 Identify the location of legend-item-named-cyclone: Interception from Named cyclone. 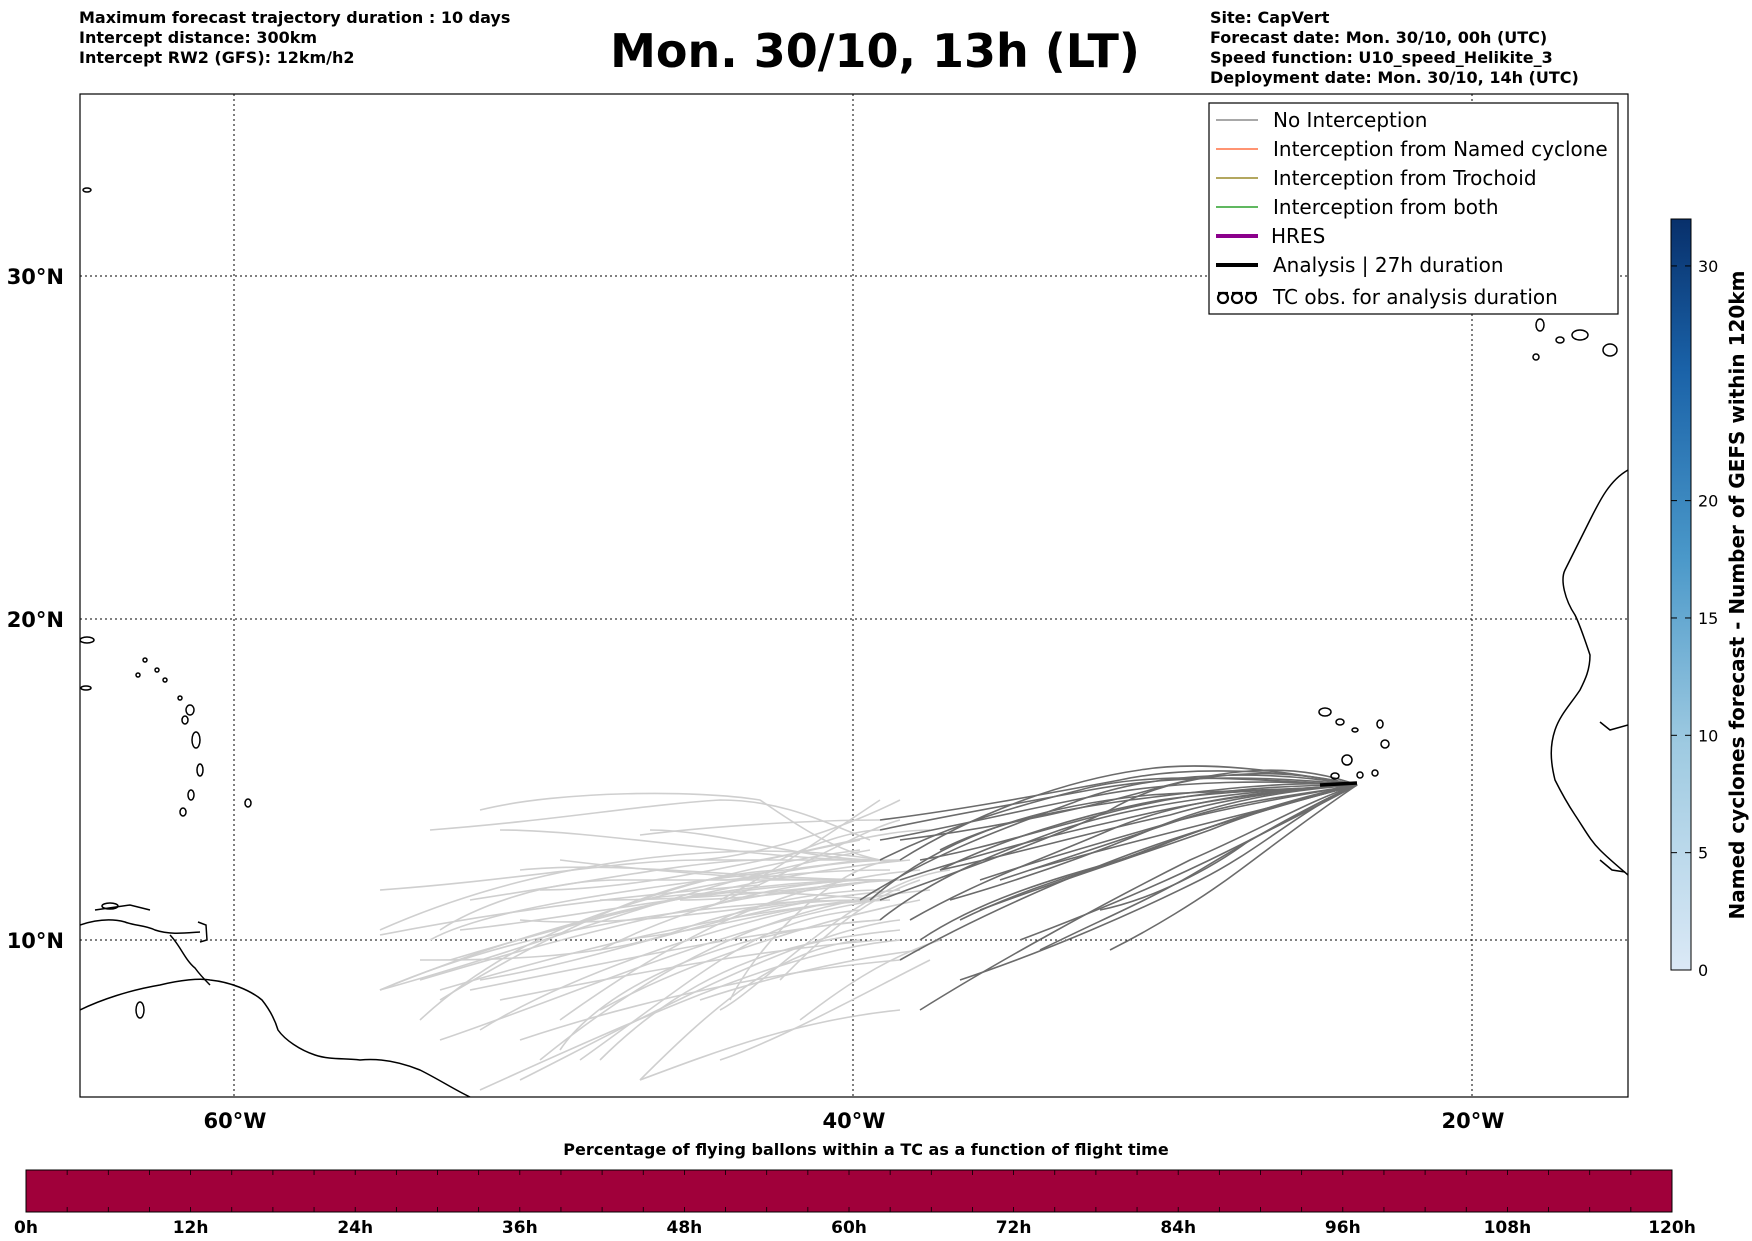
(1412, 149).